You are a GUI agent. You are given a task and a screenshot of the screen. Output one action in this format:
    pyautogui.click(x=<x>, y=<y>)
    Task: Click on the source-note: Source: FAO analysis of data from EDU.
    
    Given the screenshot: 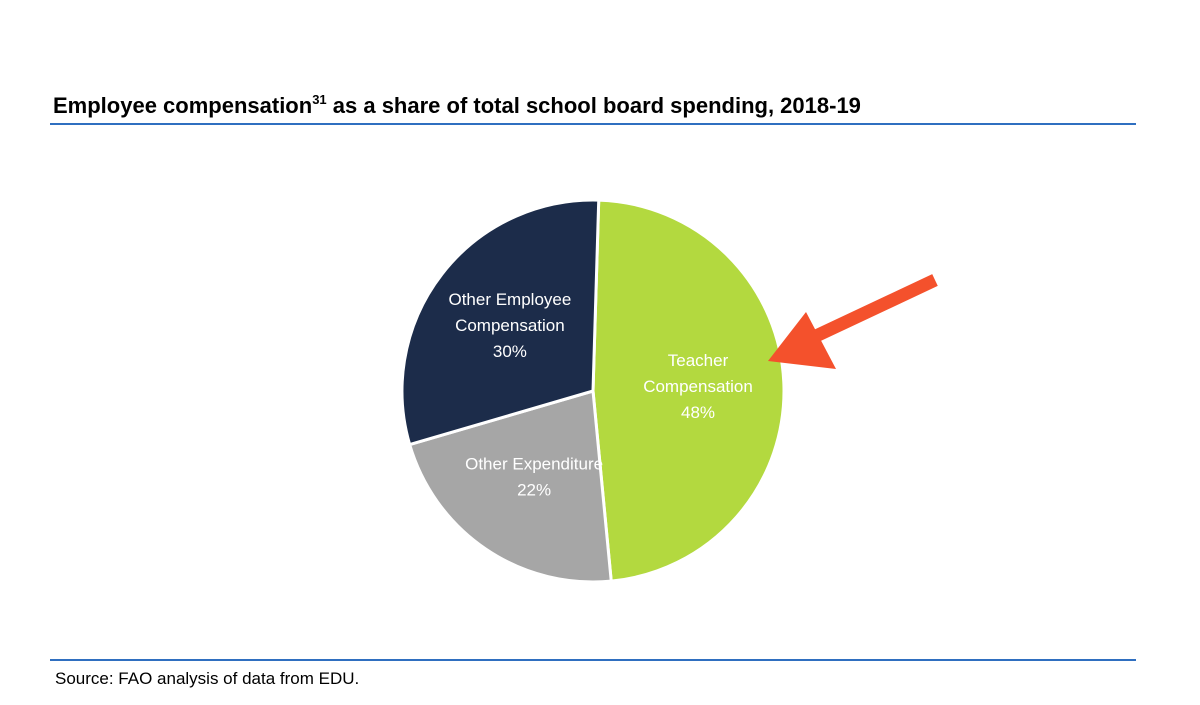 What is the action you would take?
    pyautogui.click(x=207, y=678)
    